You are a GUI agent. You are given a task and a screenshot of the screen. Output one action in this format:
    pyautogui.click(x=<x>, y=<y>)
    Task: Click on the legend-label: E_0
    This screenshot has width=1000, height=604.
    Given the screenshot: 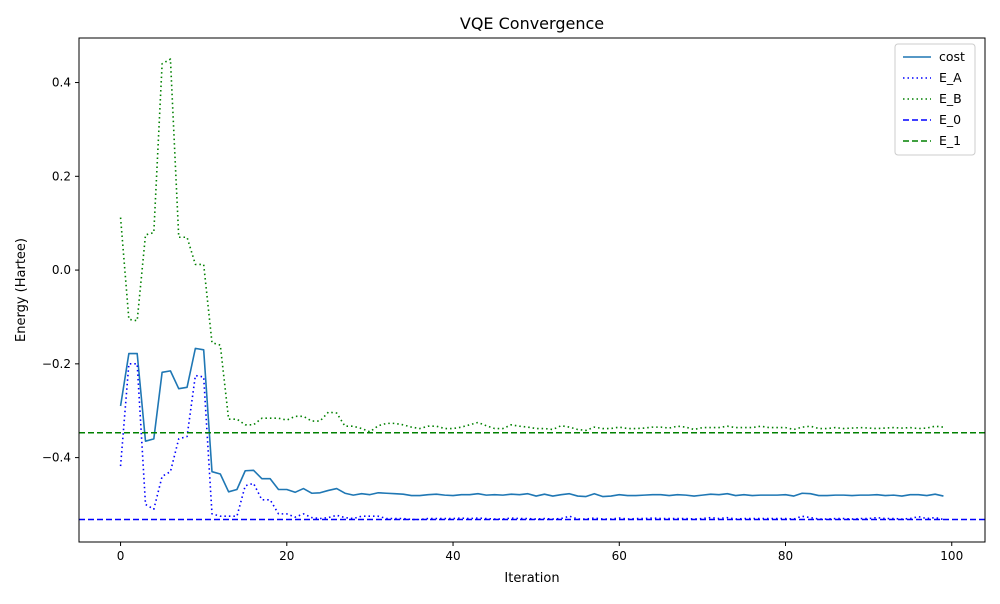 What is the action you would take?
    pyautogui.click(x=950, y=119)
    